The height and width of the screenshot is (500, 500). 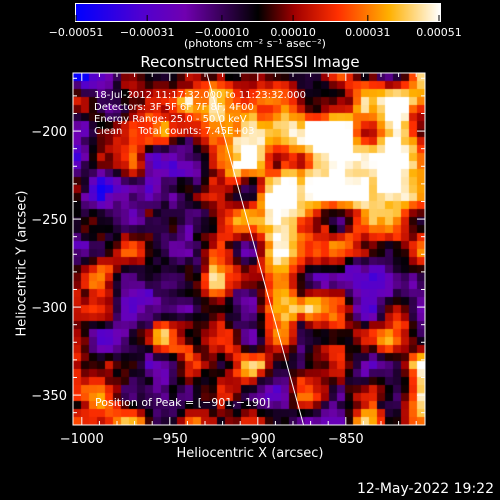 I want to click on y-tick-label: −200, so click(x=49, y=132).